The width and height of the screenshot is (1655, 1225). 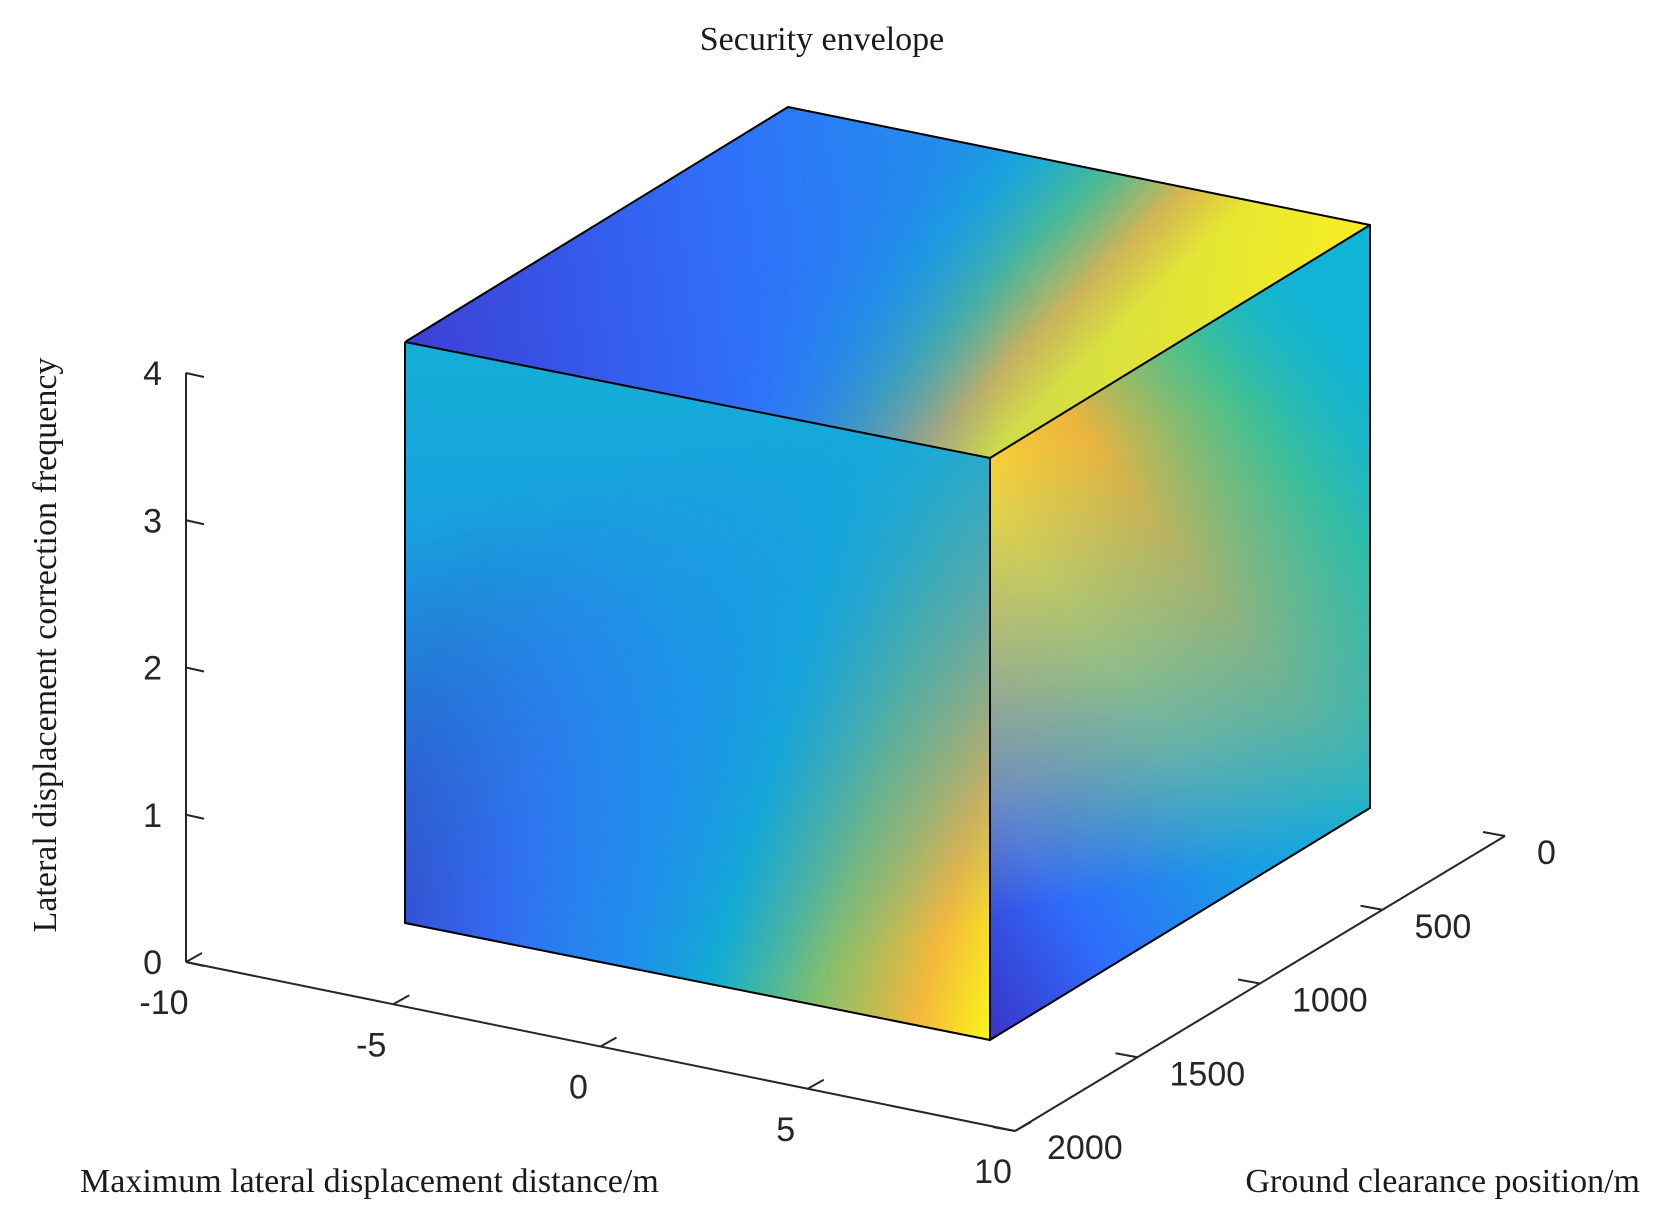 What do you see at coordinates (152, 963) in the screenshot?
I see `z-tick-label: 0` at bounding box center [152, 963].